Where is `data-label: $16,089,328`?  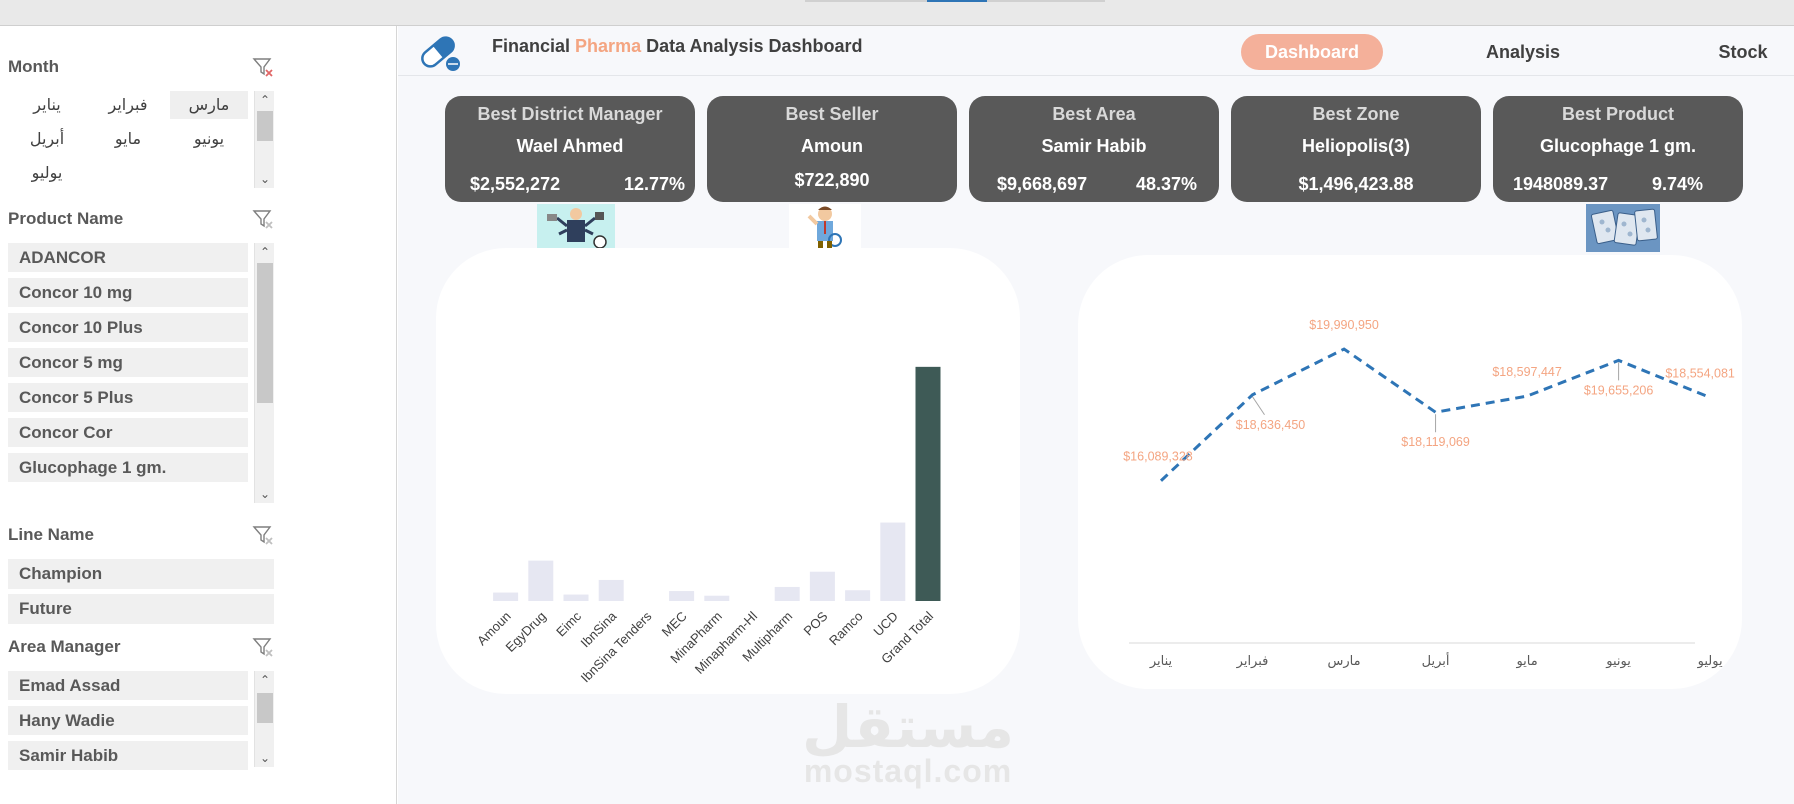 data-label: $16,089,328 is located at coordinates (1158, 457).